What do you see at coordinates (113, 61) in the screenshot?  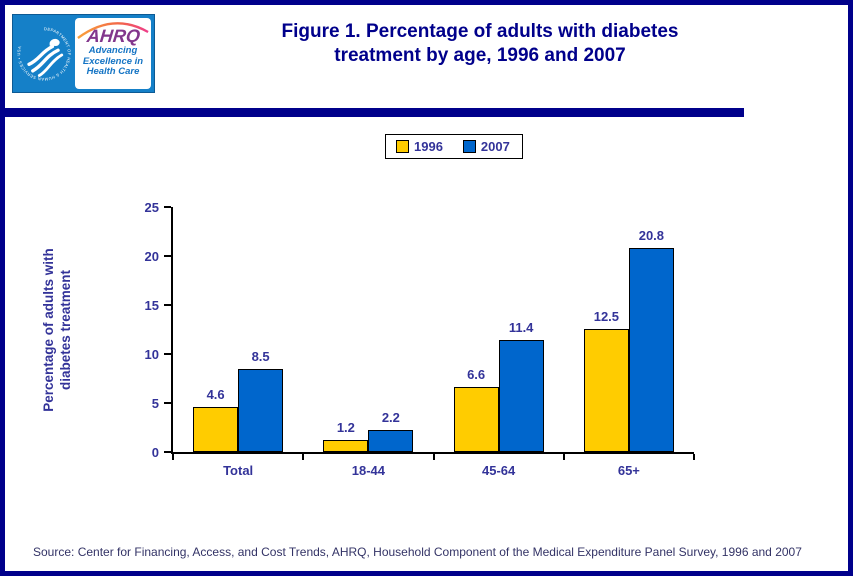 I see `ahrq-tagline: Advancing Excellence in Health Care` at bounding box center [113, 61].